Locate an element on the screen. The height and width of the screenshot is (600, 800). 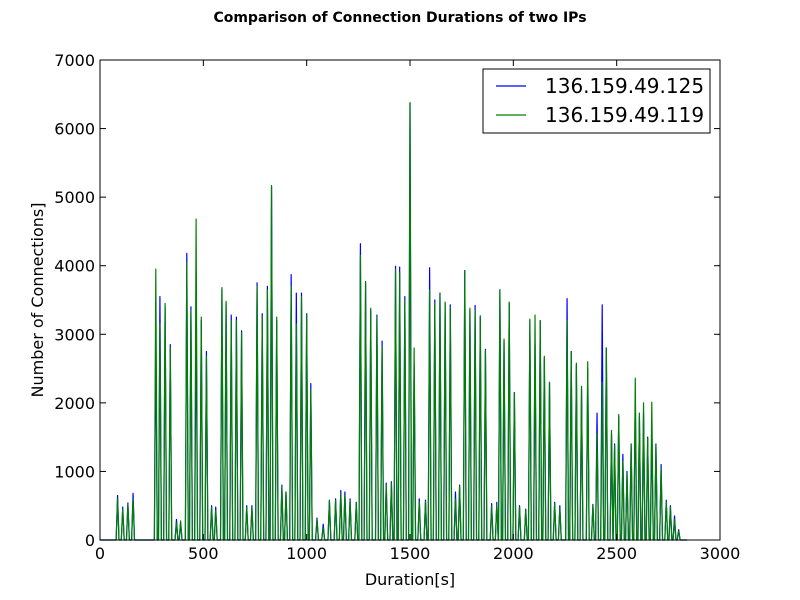
y-tick-label-0: 0 is located at coordinates (90, 540).